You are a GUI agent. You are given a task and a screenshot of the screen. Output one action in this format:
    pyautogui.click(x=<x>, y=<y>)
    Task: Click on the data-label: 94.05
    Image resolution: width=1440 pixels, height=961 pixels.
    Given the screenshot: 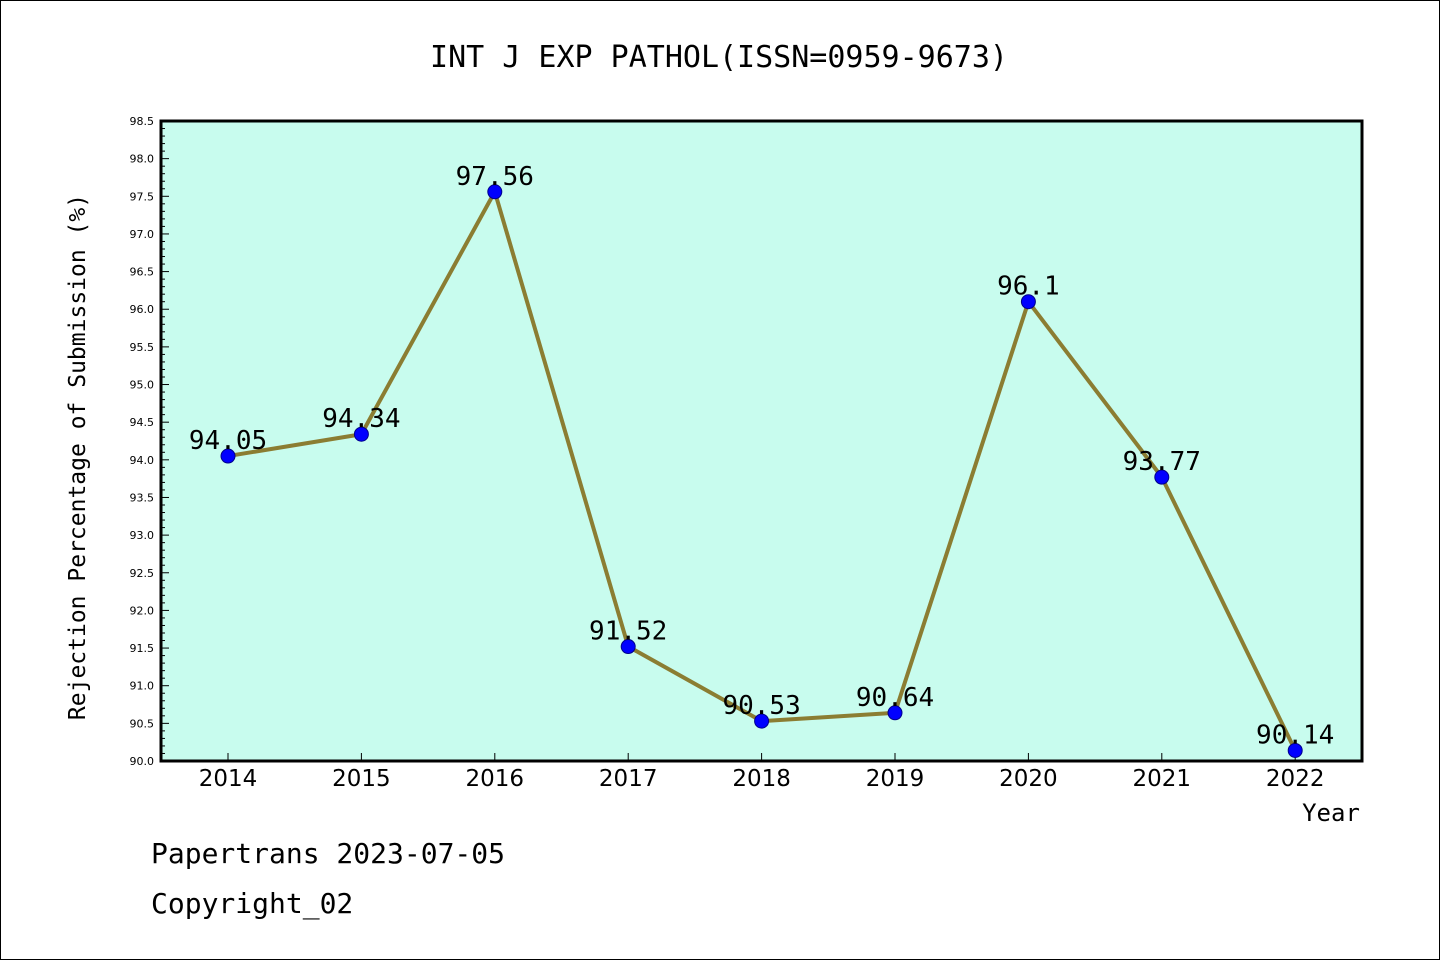 What is the action you would take?
    pyautogui.click(x=228, y=441)
    